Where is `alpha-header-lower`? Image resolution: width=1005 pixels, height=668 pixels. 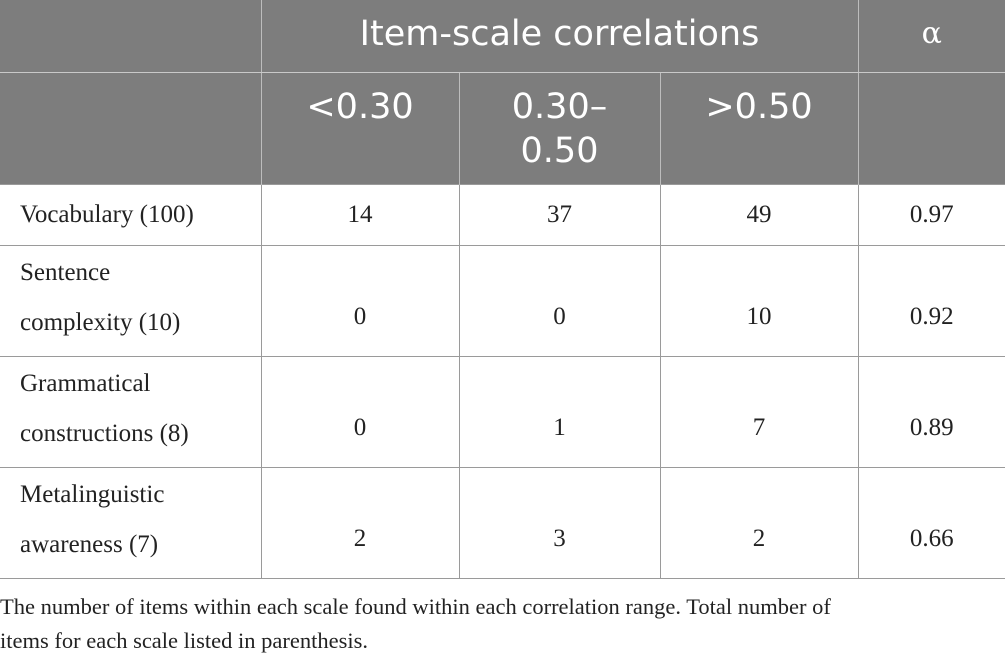 alpha-header-lower is located at coordinates (931, 128).